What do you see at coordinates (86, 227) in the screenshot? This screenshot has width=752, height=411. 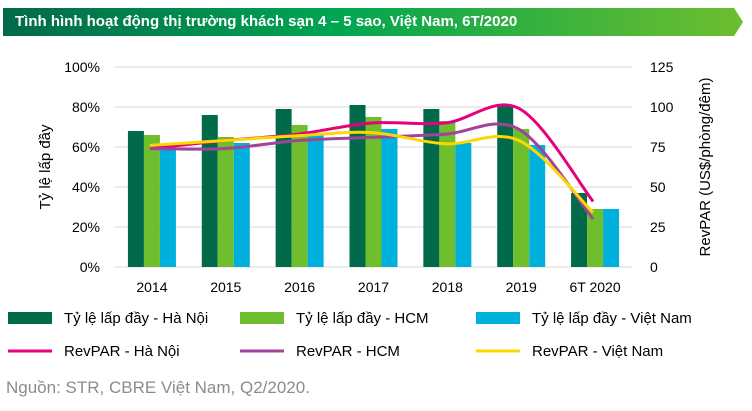 I see `y-tick-label: 20%` at bounding box center [86, 227].